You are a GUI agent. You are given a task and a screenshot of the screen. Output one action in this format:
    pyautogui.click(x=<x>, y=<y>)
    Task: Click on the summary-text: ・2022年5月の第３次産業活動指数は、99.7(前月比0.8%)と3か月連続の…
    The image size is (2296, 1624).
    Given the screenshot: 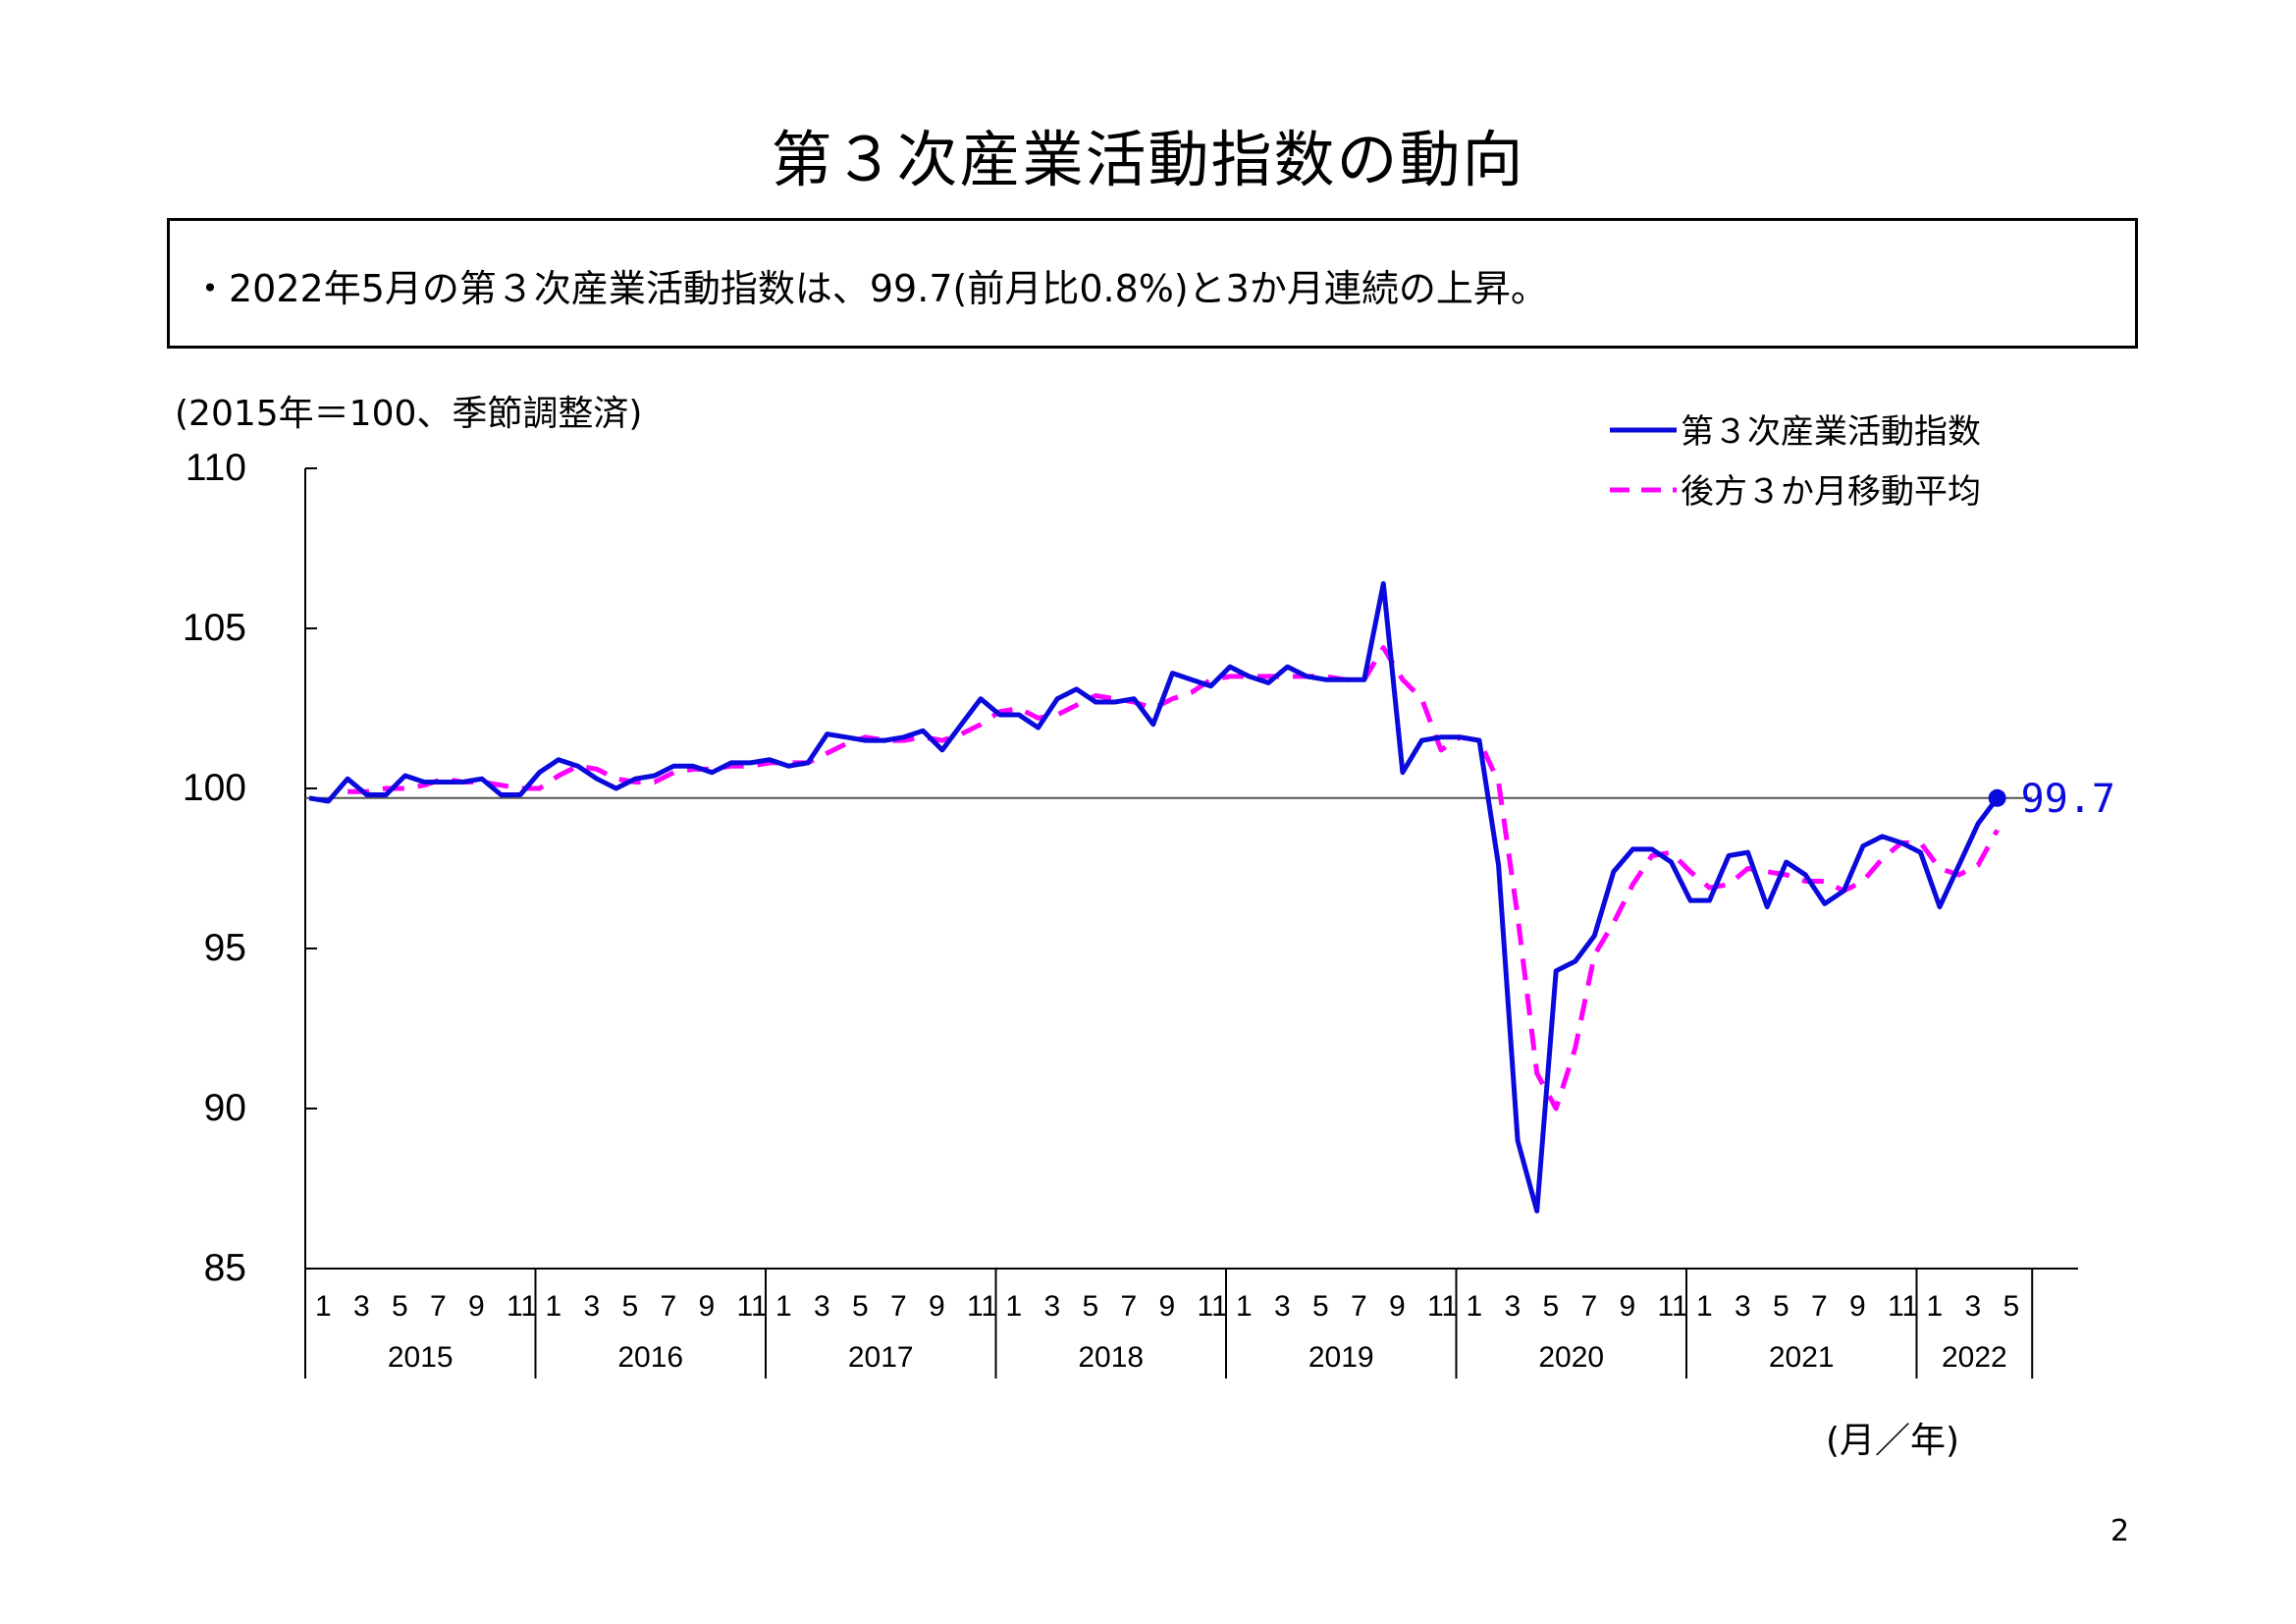 What is the action you would take?
    pyautogui.click(x=870, y=288)
    